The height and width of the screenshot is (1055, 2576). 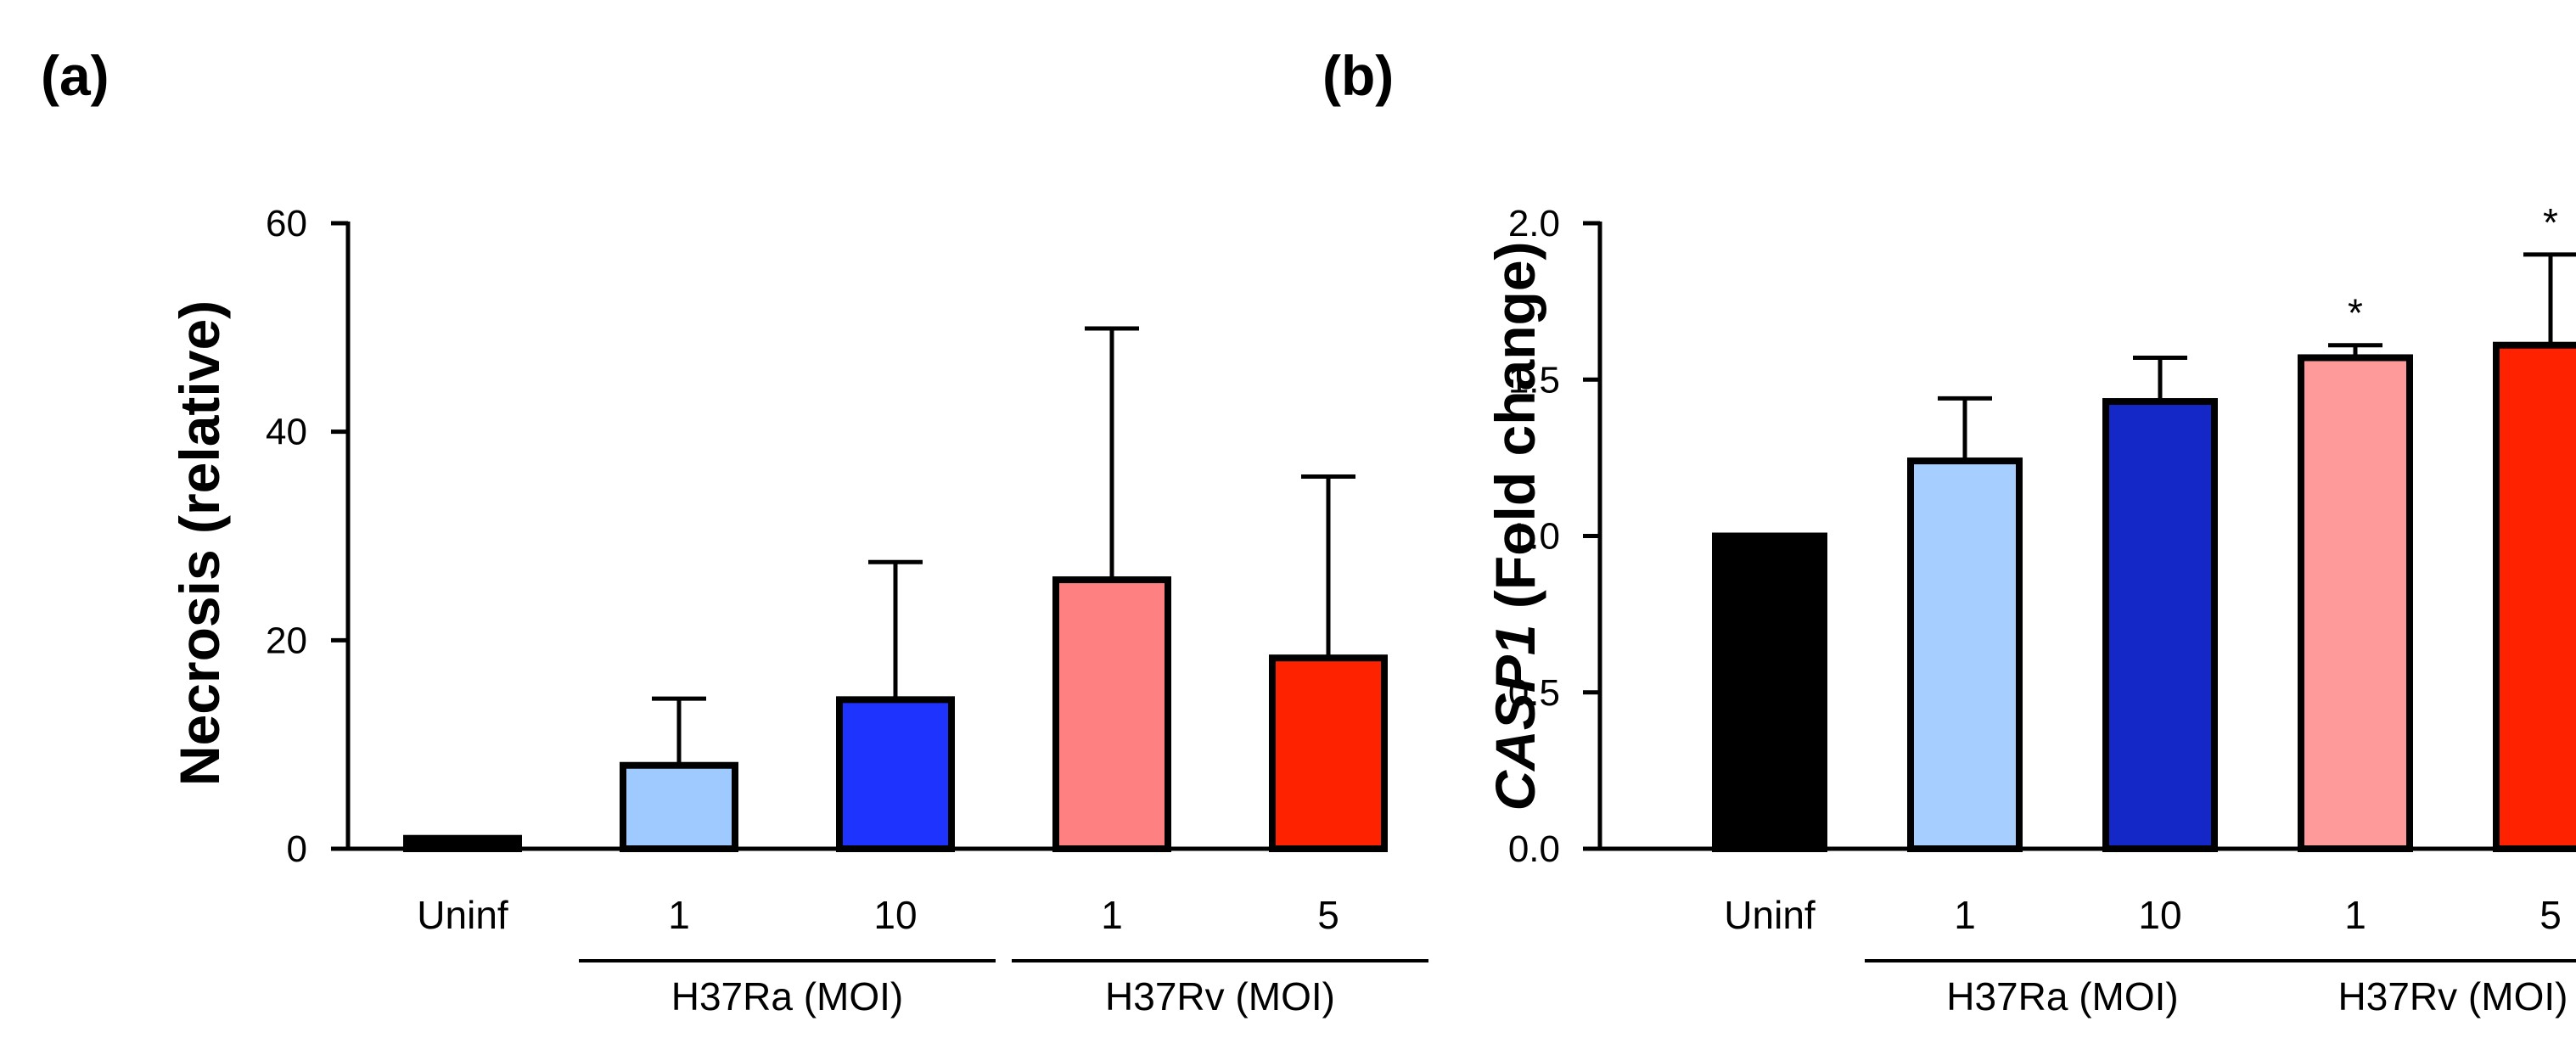 What do you see at coordinates (286, 432) in the screenshot?
I see `y-tick-label: 40` at bounding box center [286, 432].